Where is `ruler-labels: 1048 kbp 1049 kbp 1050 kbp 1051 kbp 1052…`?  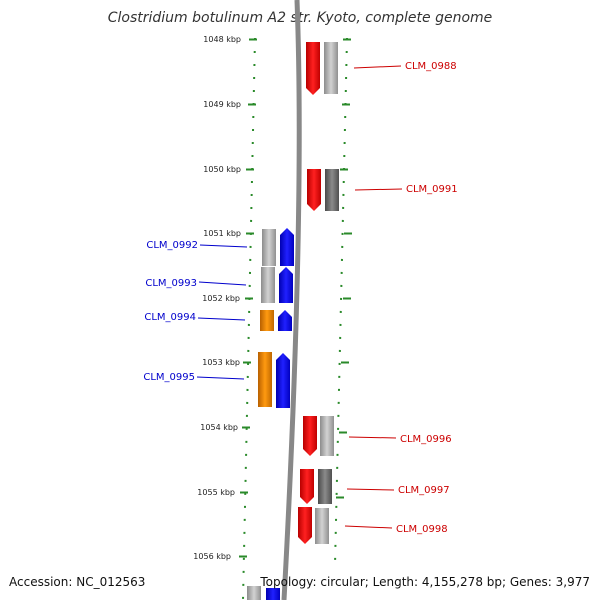
ruler-labels: 1048 kbp 1049 kbp 1050 kbp 1051 kbp 1052… is located at coordinates (217, 298).